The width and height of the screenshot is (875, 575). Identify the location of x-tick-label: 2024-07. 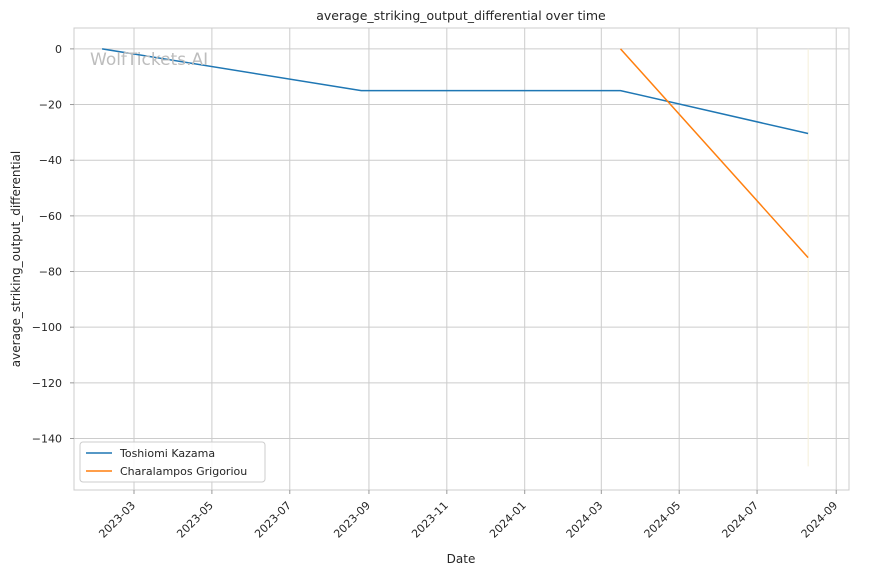
(740, 520).